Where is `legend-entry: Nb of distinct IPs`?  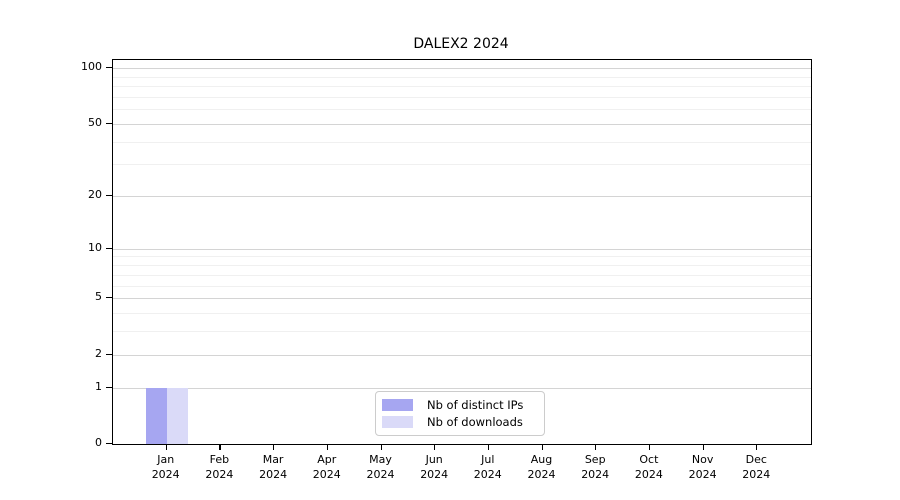 legend-entry: Nb of distinct IPs is located at coordinates (459, 404).